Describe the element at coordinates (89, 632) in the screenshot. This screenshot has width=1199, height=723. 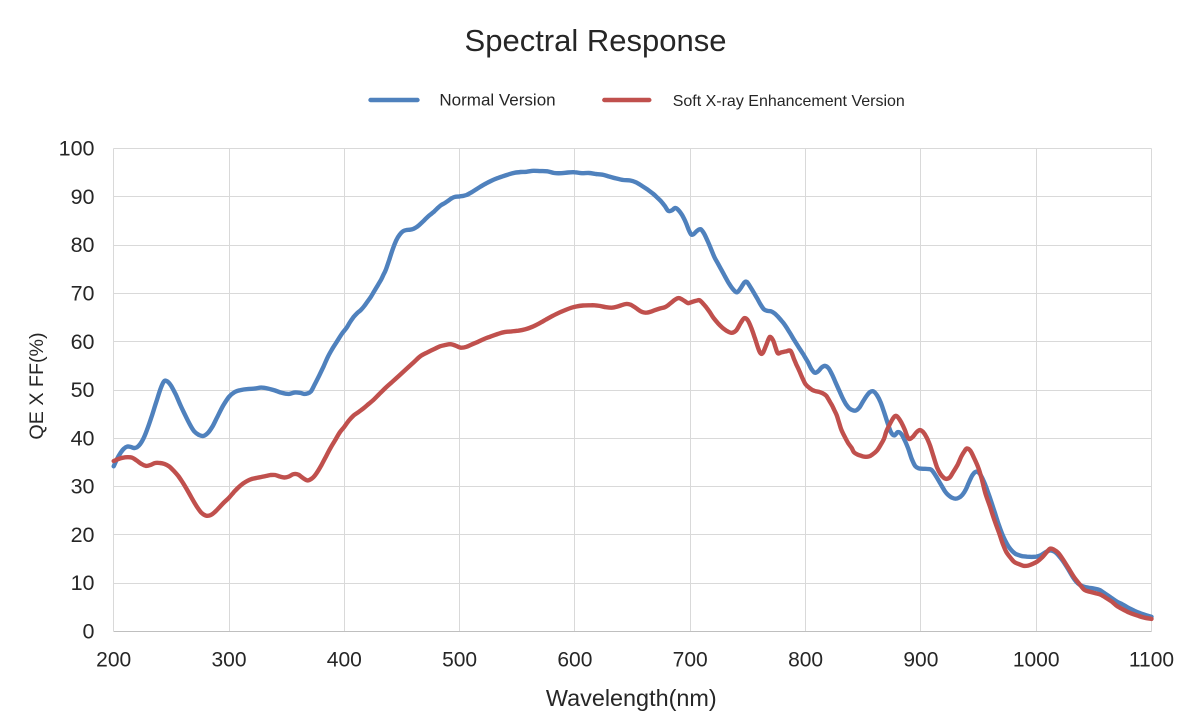
I see `svg-text: 0` at that location.